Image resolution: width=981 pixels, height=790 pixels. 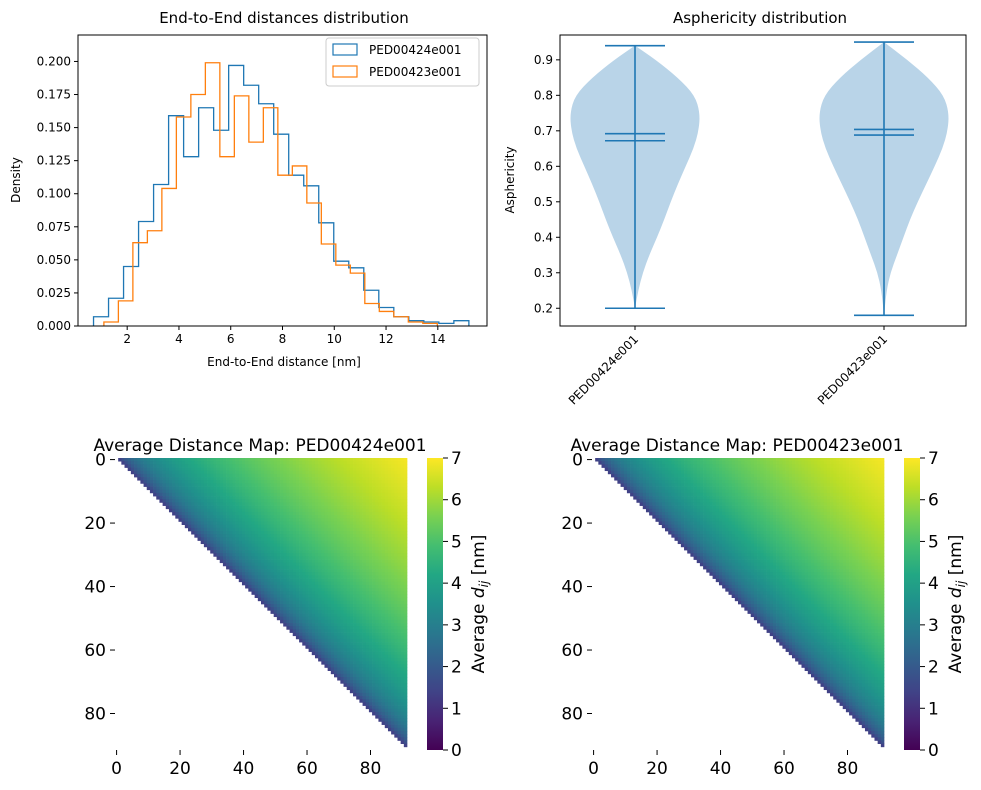 What do you see at coordinates (543, 95) in the screenshot?
I see `y-tick-label: 0.8` at bounding box center [543, 95].